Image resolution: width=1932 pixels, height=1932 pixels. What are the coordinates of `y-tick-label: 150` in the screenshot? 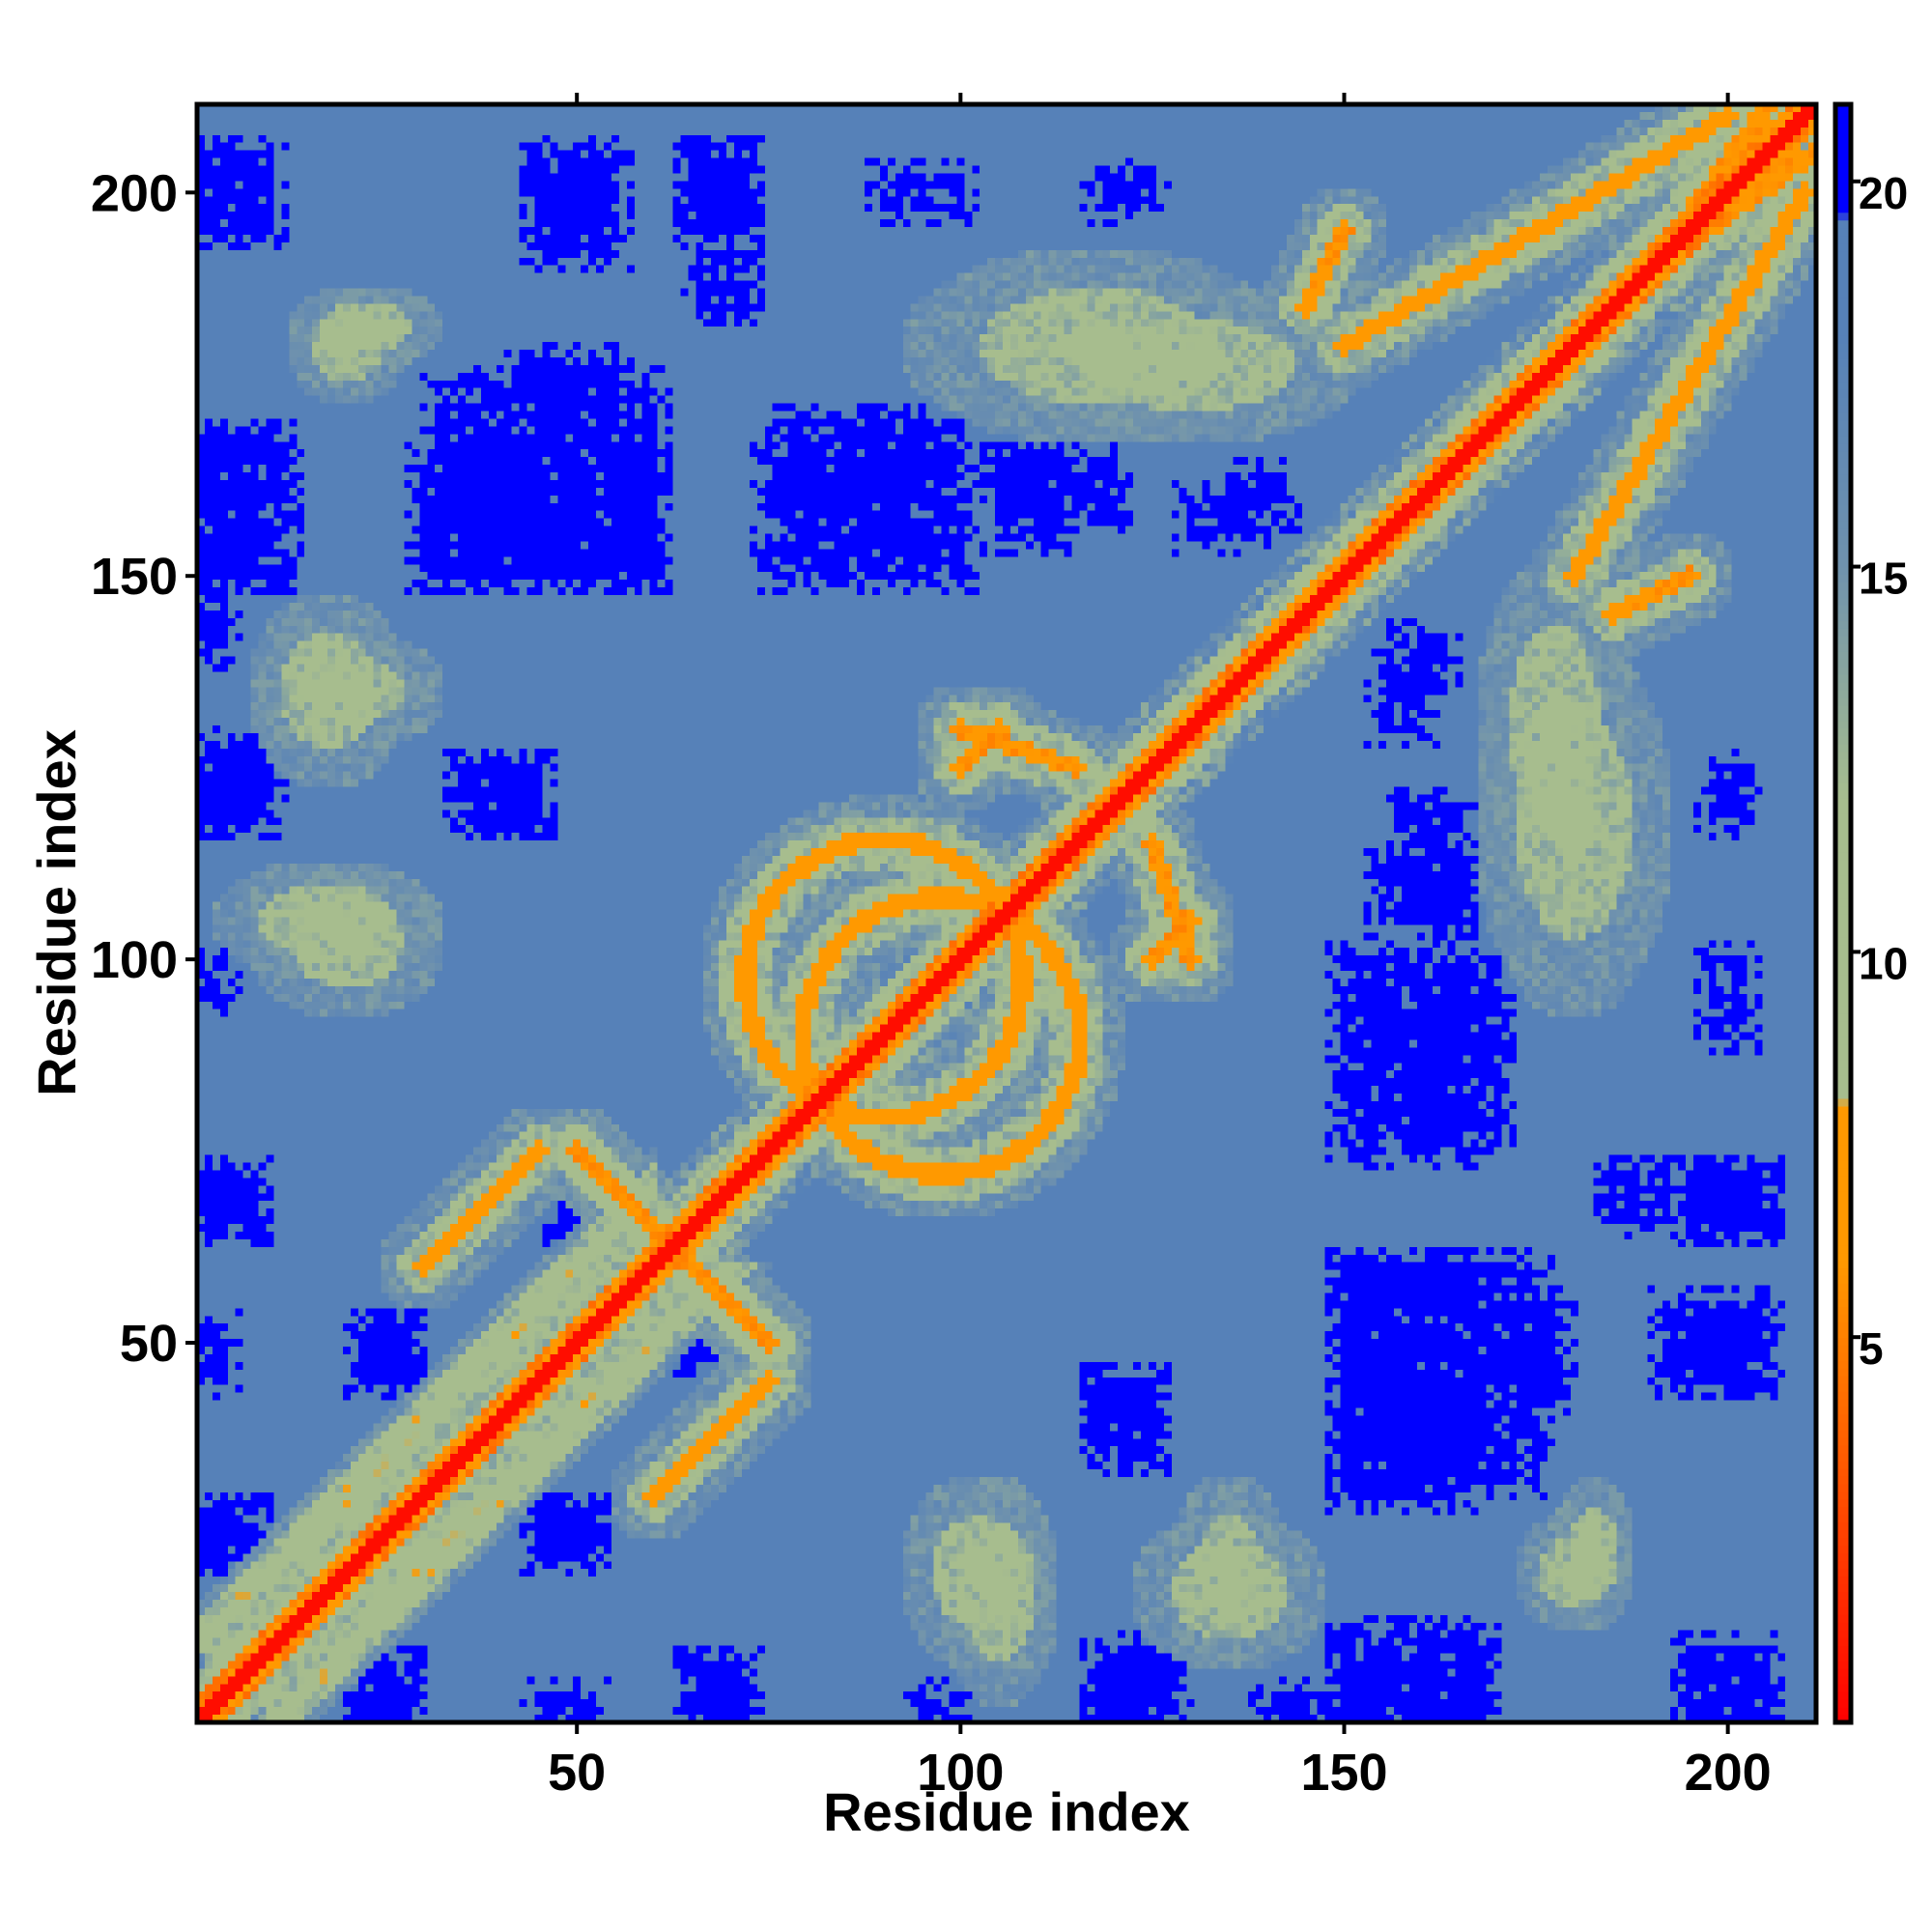 It's located at (134, 577).